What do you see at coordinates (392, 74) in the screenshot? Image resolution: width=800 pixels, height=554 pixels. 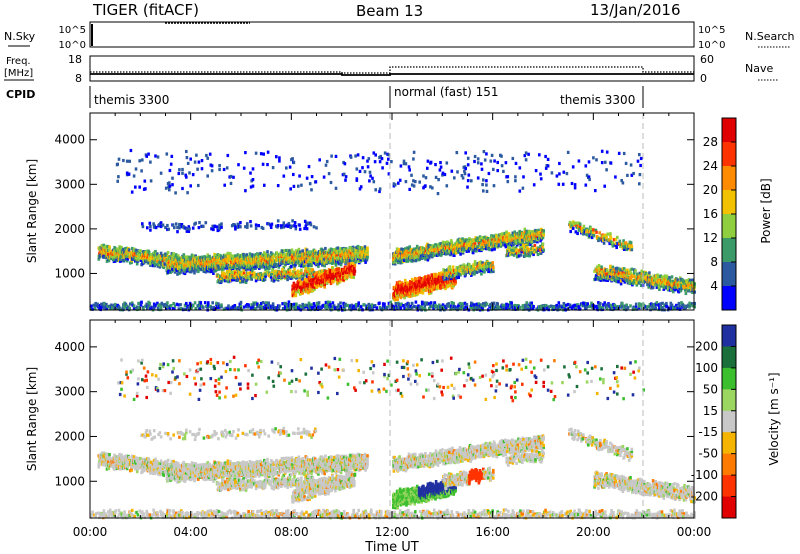 I see `freq-trace` at bounding box center [392, 74].